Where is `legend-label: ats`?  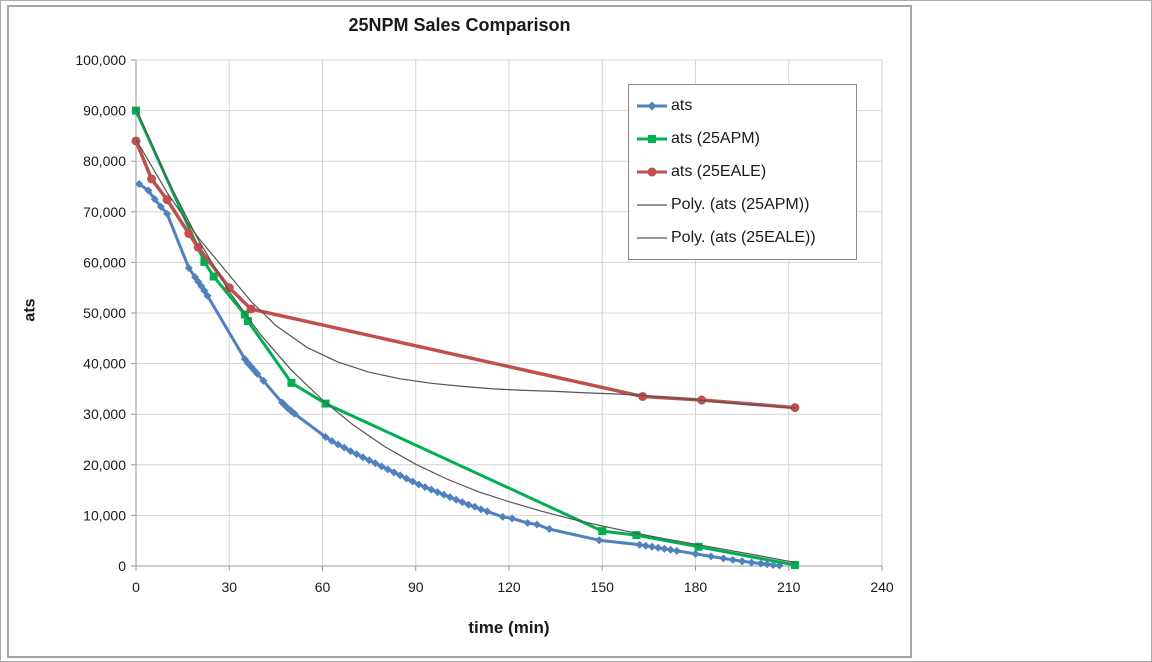
legend-label: ats is located at coordinates (682, 105).